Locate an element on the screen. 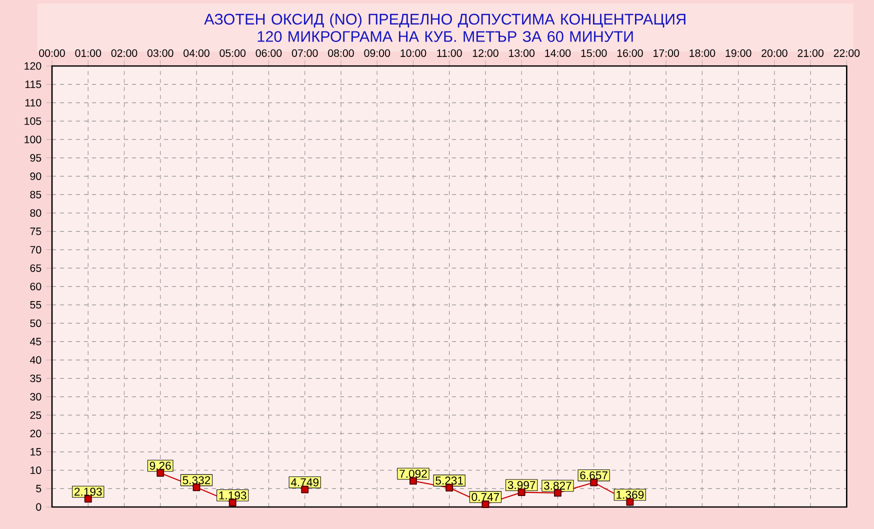 Image resolution: width=874 pixels, height=529 pixels. y-tick-label: 35 is located at coordinates (36, 378).